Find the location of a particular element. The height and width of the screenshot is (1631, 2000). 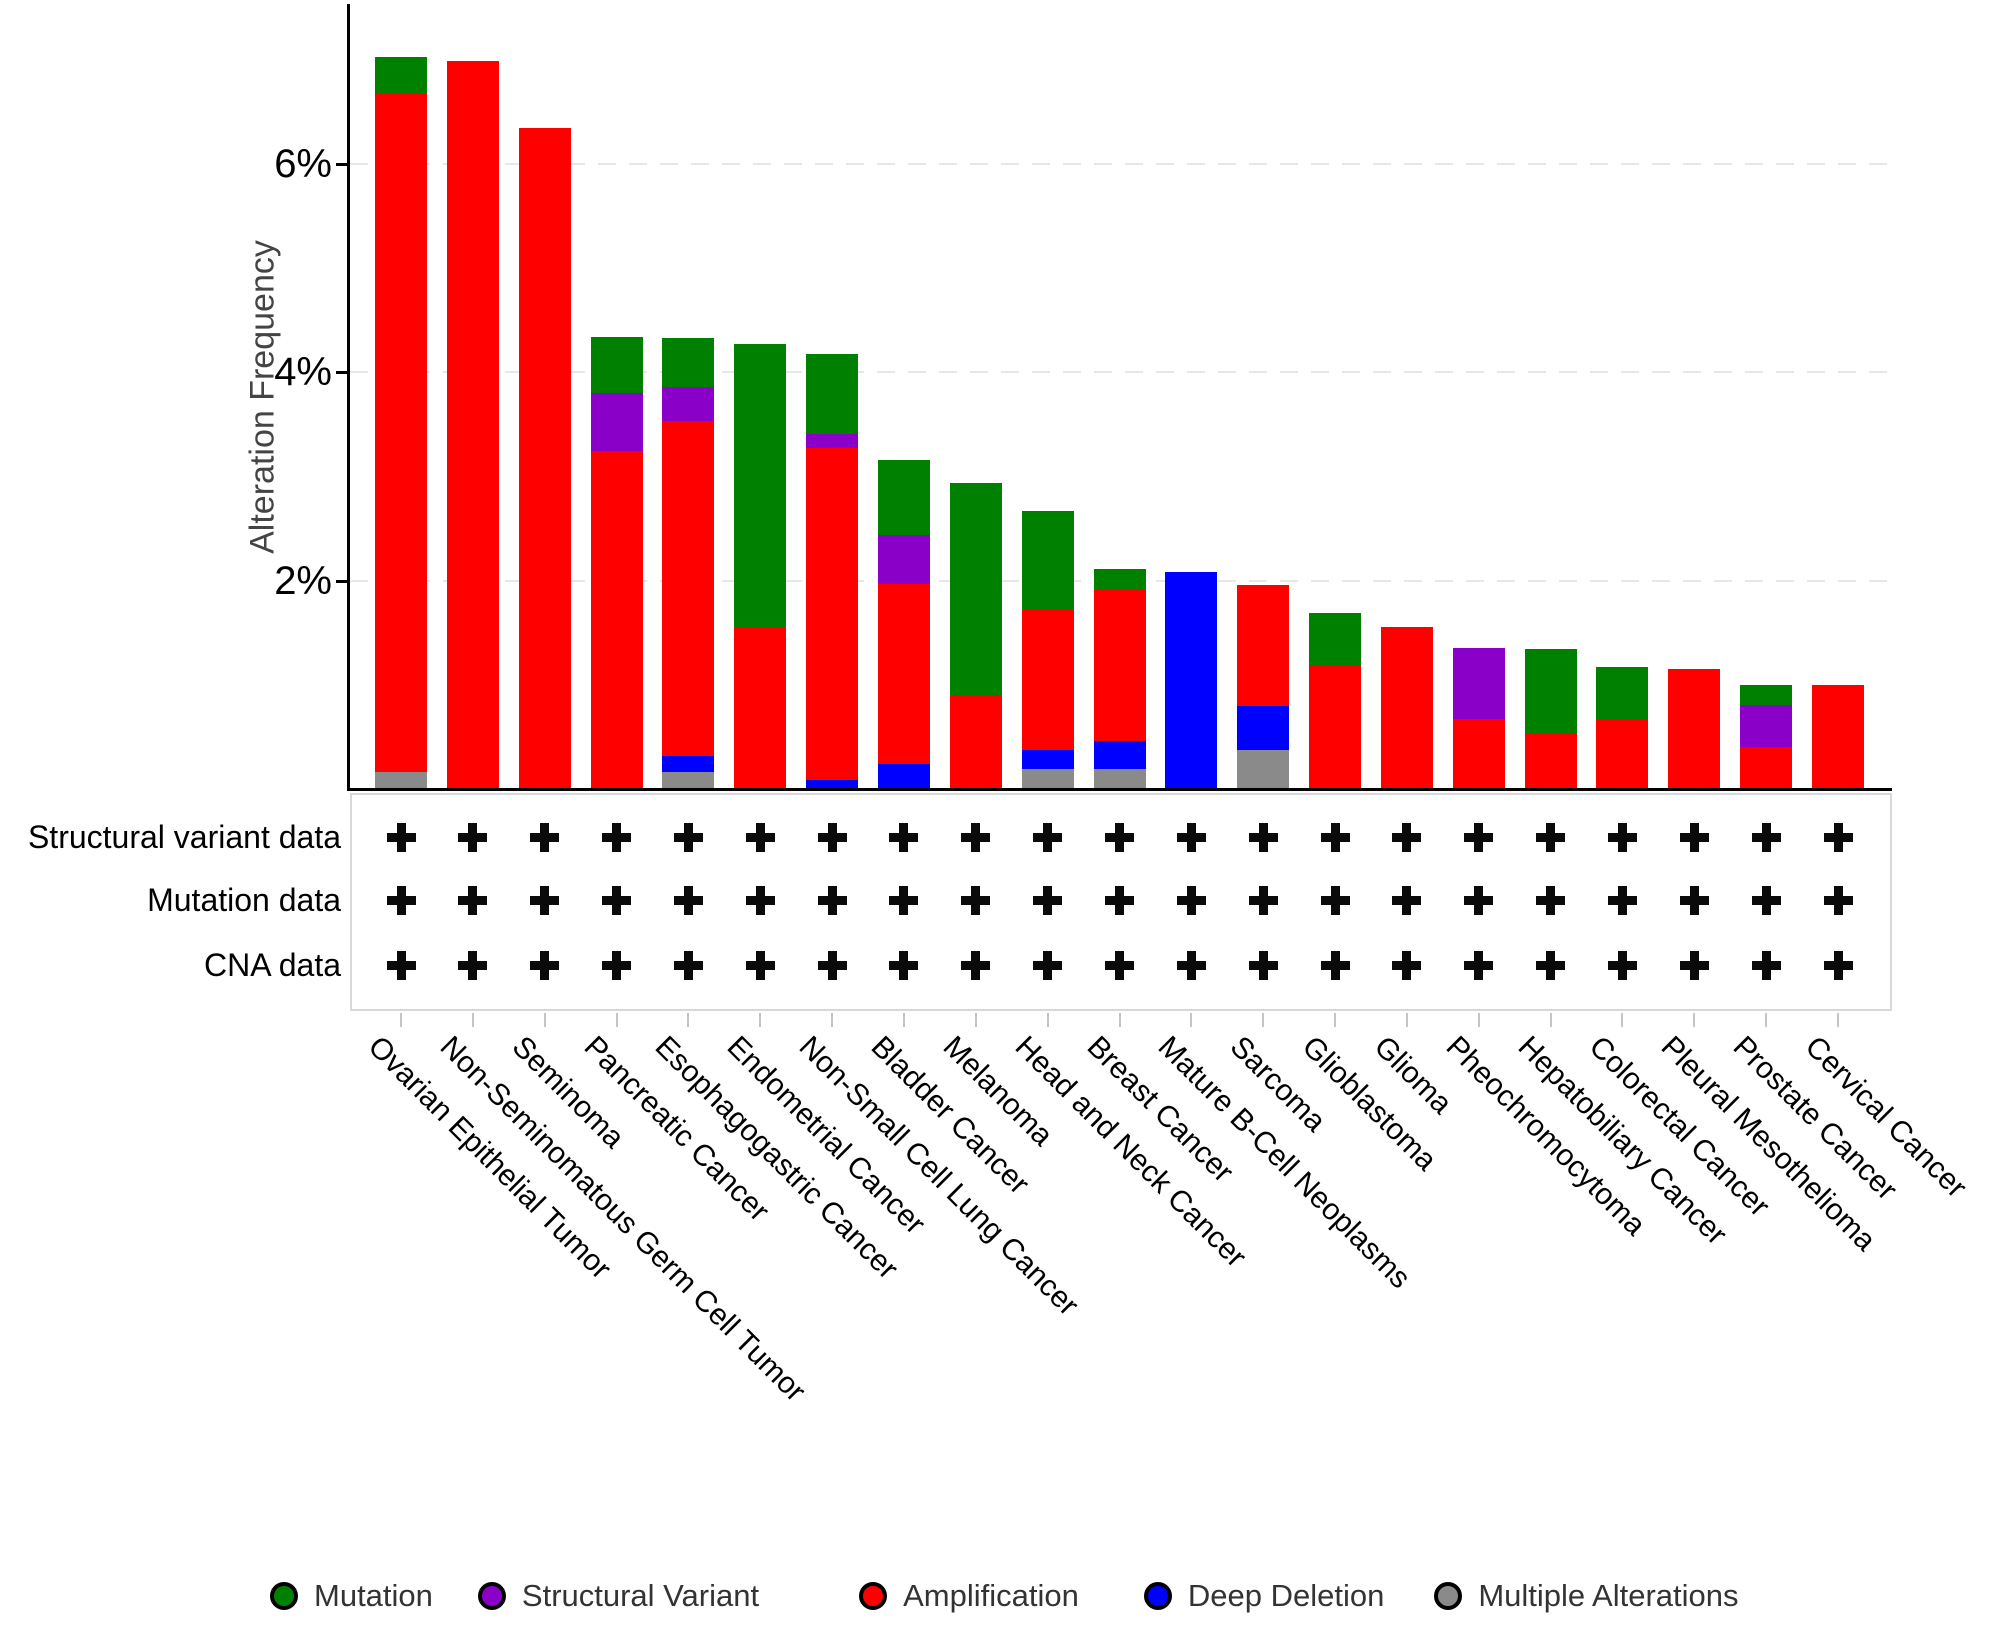

legend-item-multiple-alterations: Multiple Alterations is located at coordinates (1586, 1596).